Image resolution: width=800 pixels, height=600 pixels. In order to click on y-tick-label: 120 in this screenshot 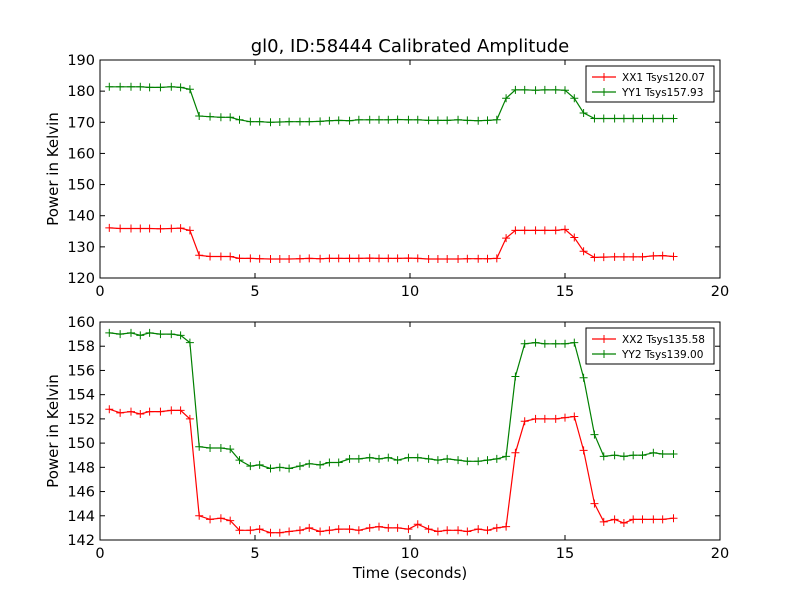, I will do `click(81, 279)`.